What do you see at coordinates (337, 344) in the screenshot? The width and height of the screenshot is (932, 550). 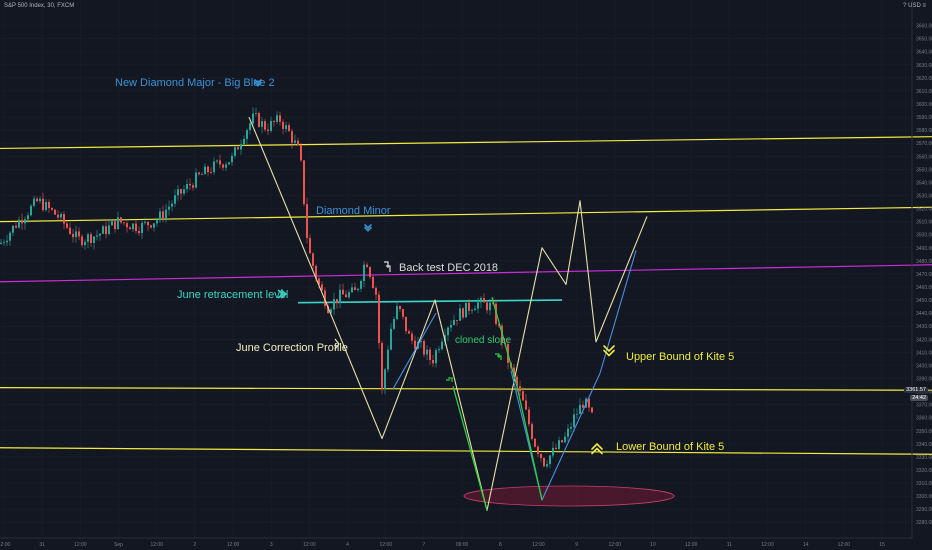 I see `chevron-correction-icon` at bounding box center [337, 344].